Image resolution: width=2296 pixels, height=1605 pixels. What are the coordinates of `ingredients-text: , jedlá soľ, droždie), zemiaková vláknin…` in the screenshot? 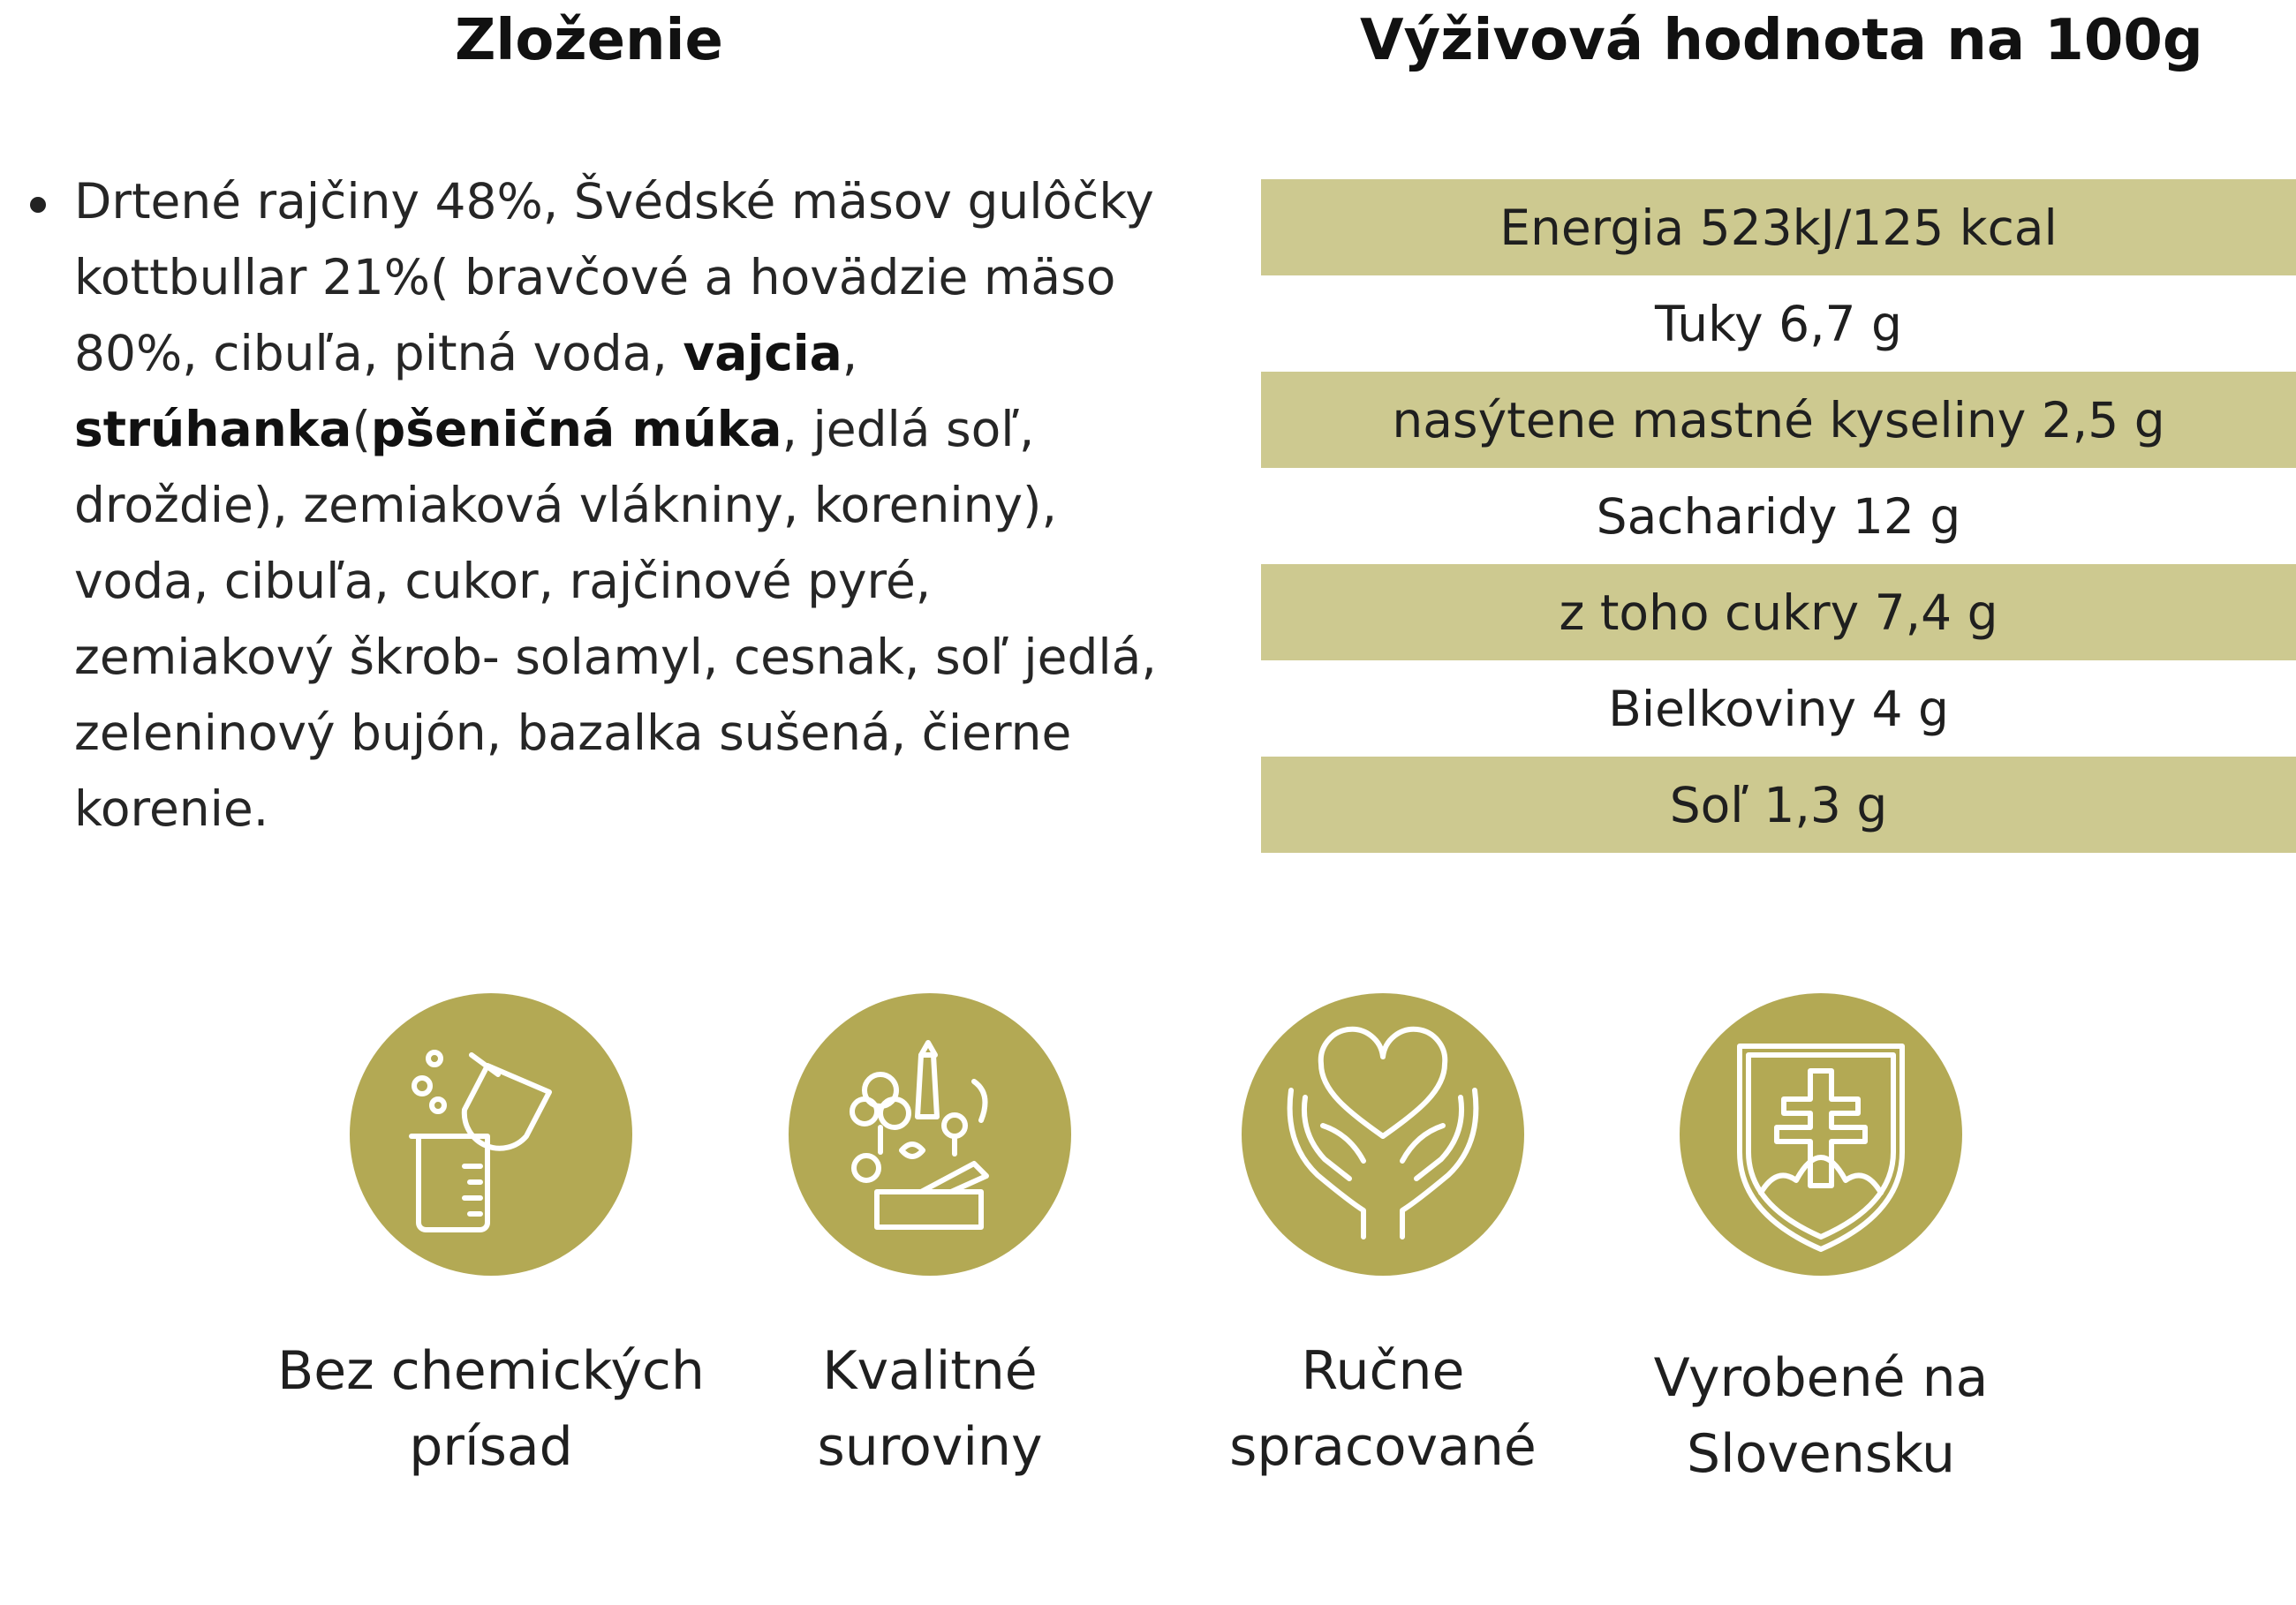 It's located at (615, 619).